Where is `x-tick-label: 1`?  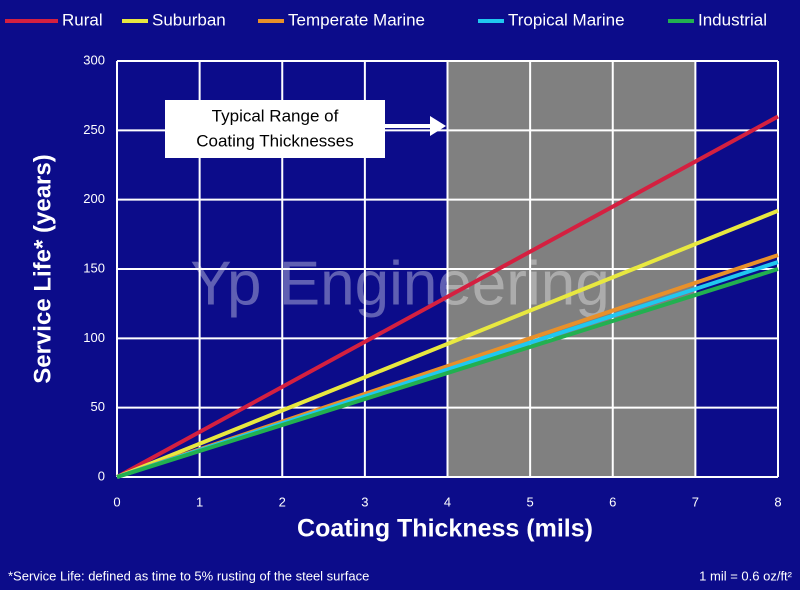
x-tick-label: 1 is located at coordinates (199, 501).